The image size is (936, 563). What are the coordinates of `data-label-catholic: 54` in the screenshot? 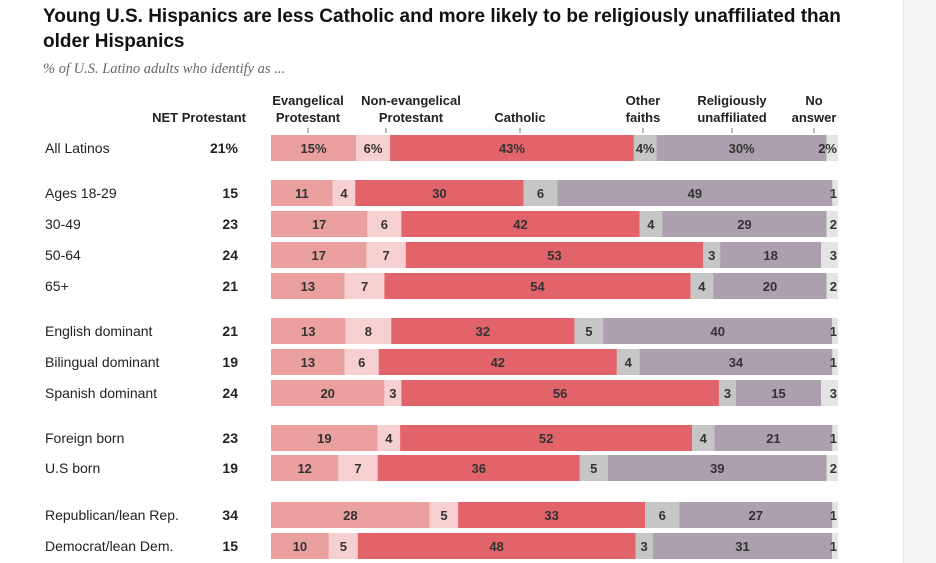 It's located at (537, 286).